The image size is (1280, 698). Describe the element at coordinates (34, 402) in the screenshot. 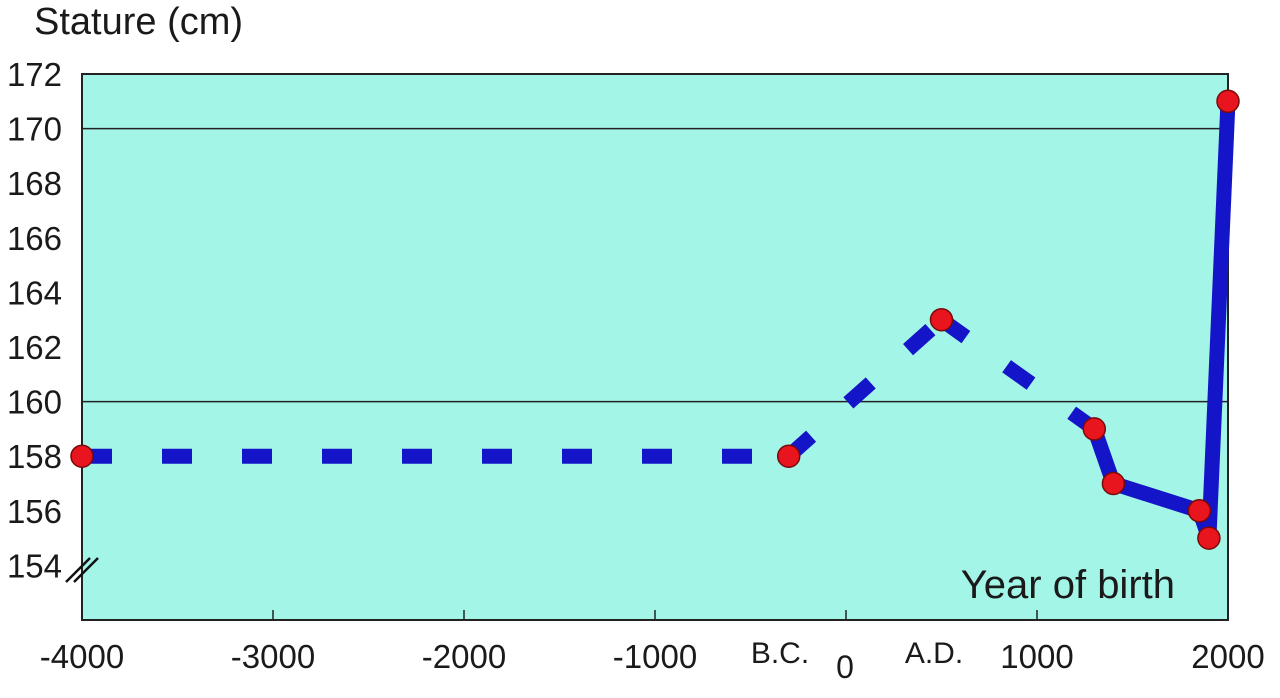

I see `y-tick-label: 160` at that location.